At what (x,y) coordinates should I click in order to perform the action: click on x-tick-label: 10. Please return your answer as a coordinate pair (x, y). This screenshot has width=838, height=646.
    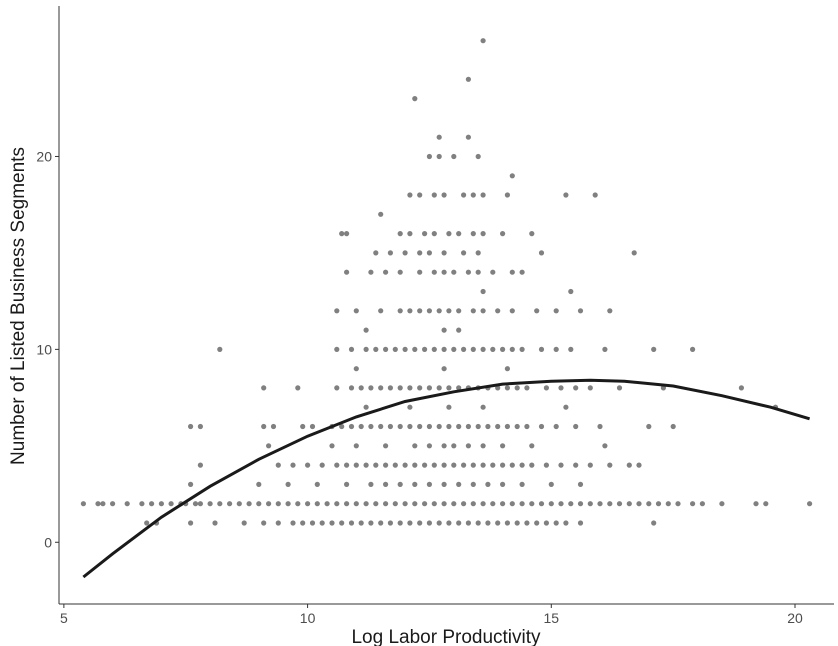
    Looking at the image, I should click on (308, 618).